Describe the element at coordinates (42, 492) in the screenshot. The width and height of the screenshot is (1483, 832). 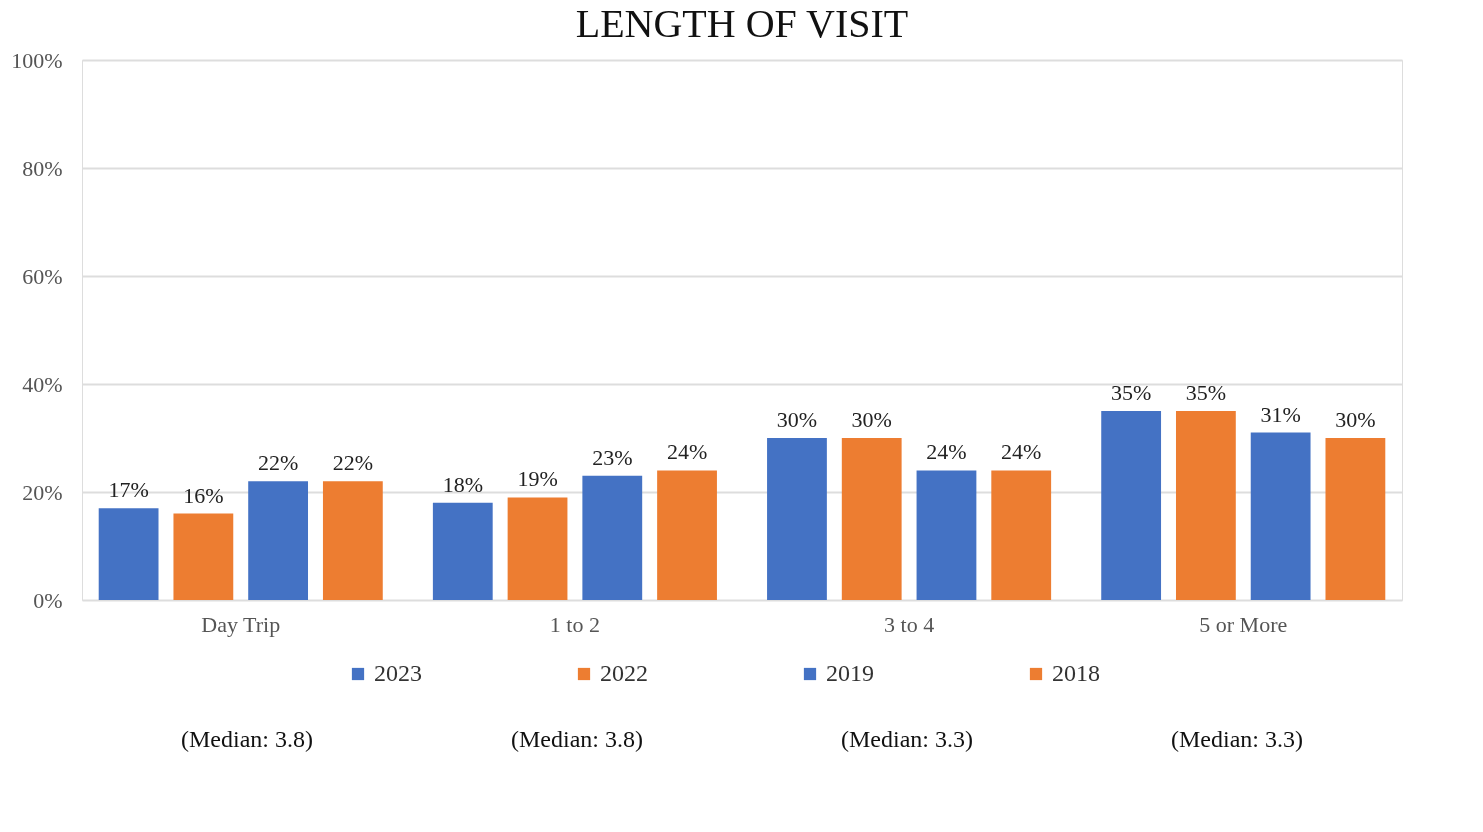
I see `y-tick-label: 20%` at that location.